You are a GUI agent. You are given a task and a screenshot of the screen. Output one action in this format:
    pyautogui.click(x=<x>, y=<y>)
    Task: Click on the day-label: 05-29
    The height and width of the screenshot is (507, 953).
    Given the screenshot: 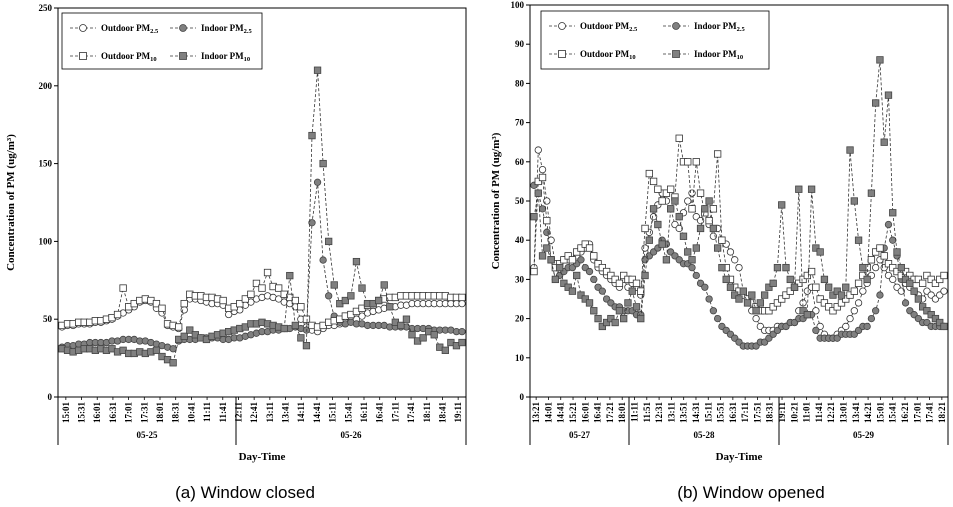 What is the action you would take?
    pyautogui.click(x=863, y=435)
    